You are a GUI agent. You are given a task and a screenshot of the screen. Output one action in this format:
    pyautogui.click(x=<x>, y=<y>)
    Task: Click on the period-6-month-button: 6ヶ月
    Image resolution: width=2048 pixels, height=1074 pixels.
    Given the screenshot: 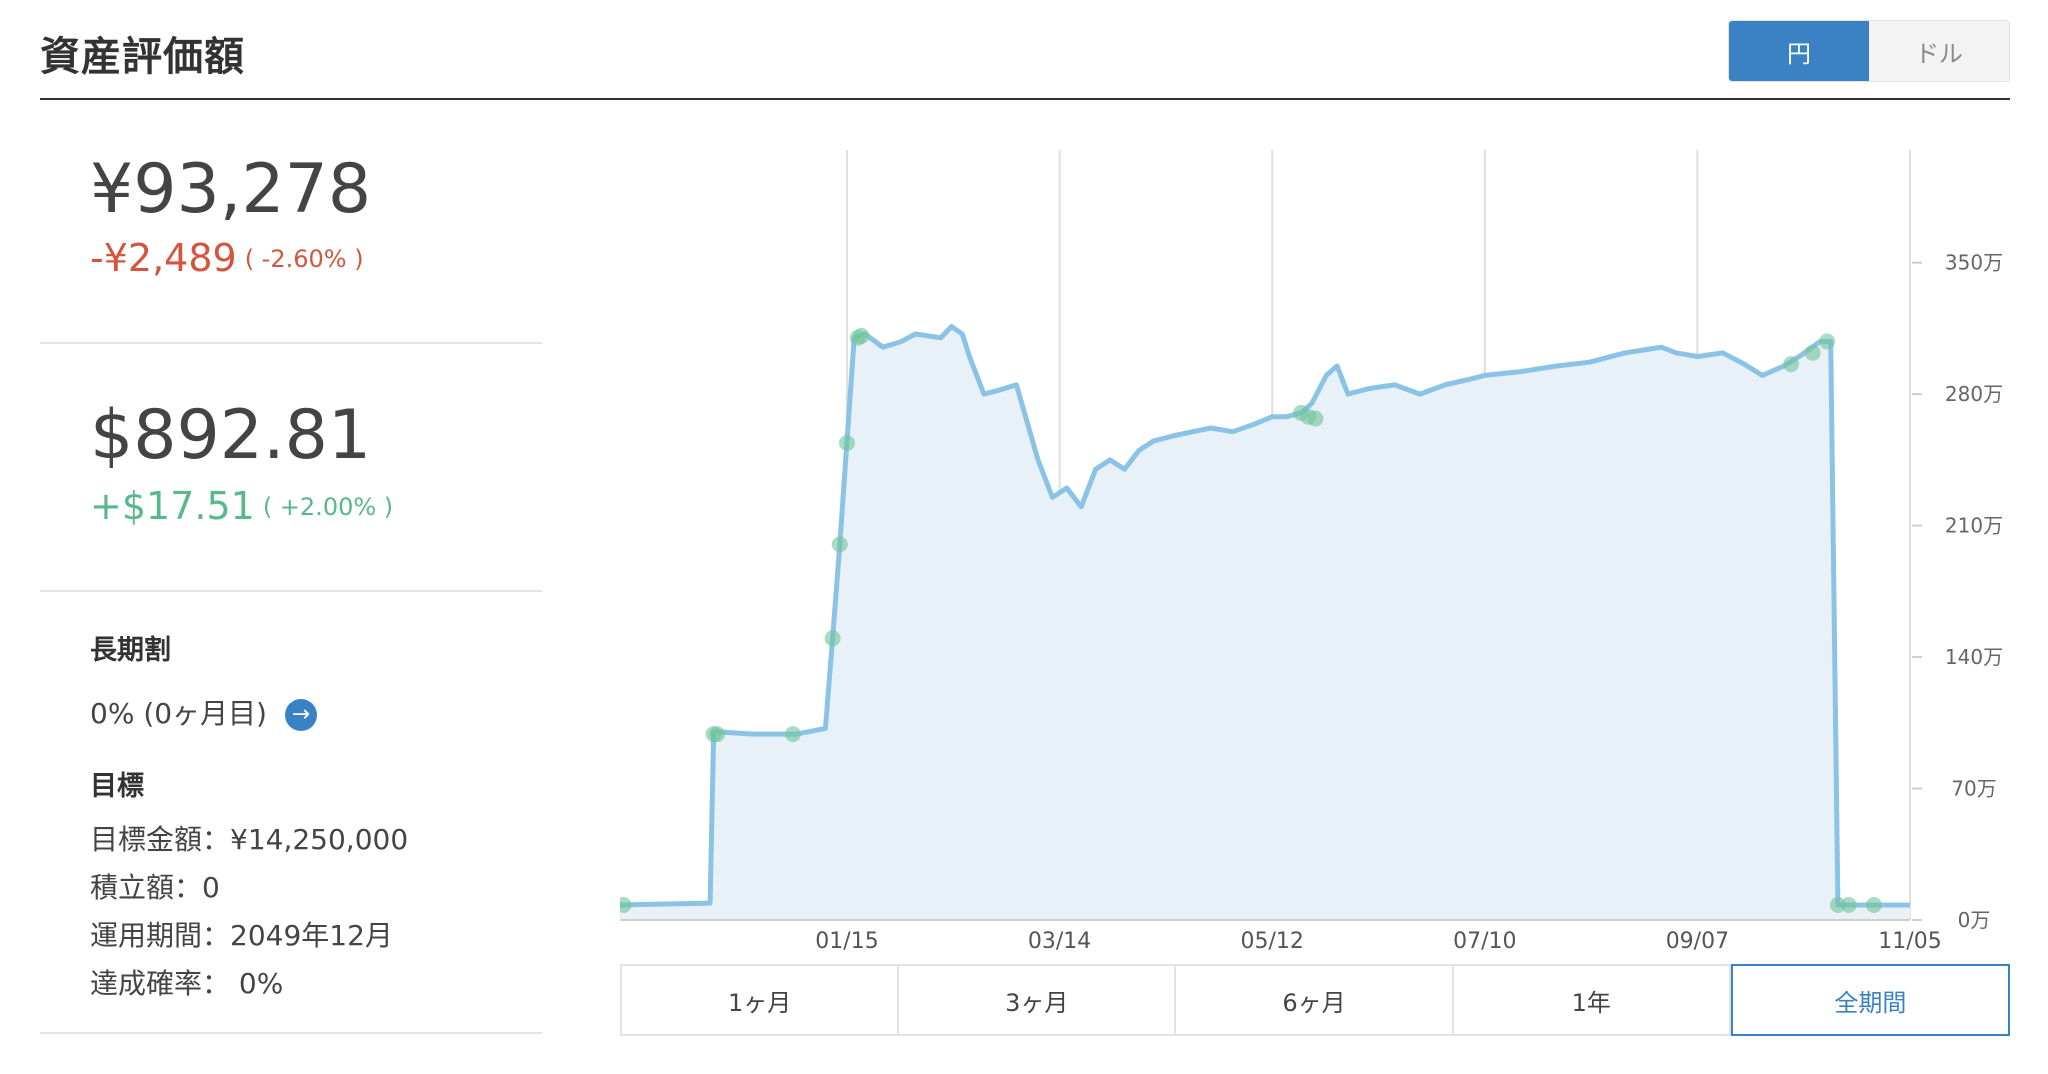 What is the action you would take?
    pyautogui.click(x=1315, y=1000)
    